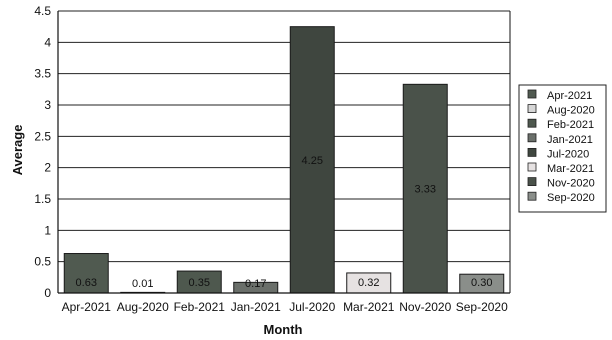  I want to click on data-label: 0.30, so click(481, 283).